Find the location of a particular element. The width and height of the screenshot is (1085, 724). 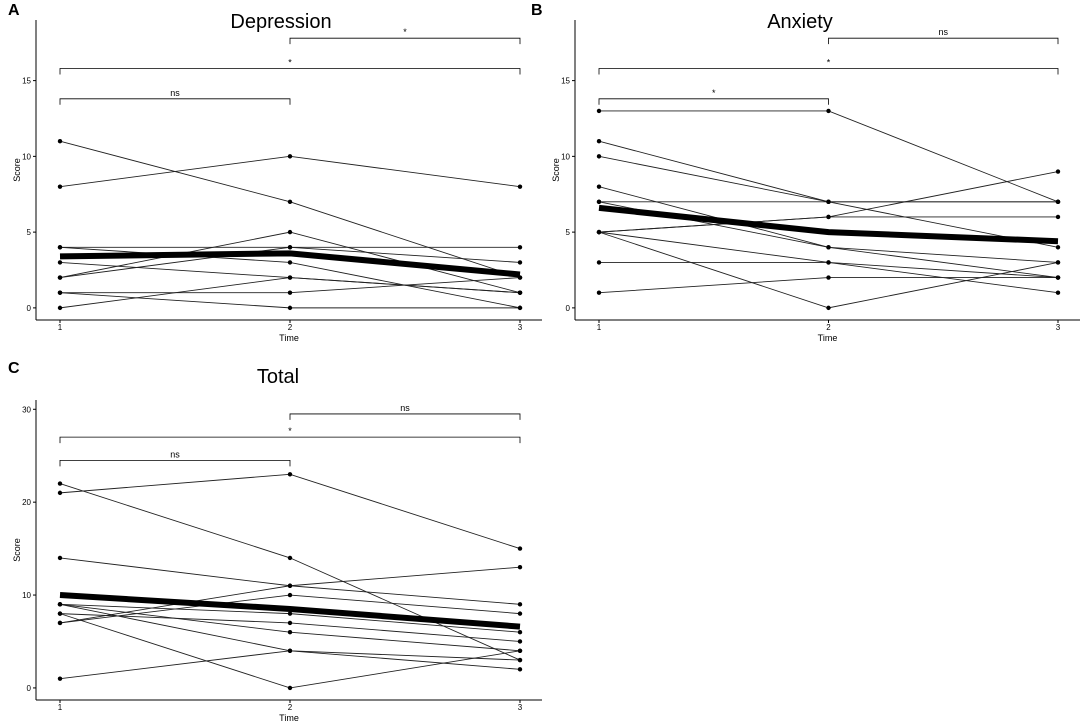

chart-title: Anxiety is located at coordinates (800, 22).